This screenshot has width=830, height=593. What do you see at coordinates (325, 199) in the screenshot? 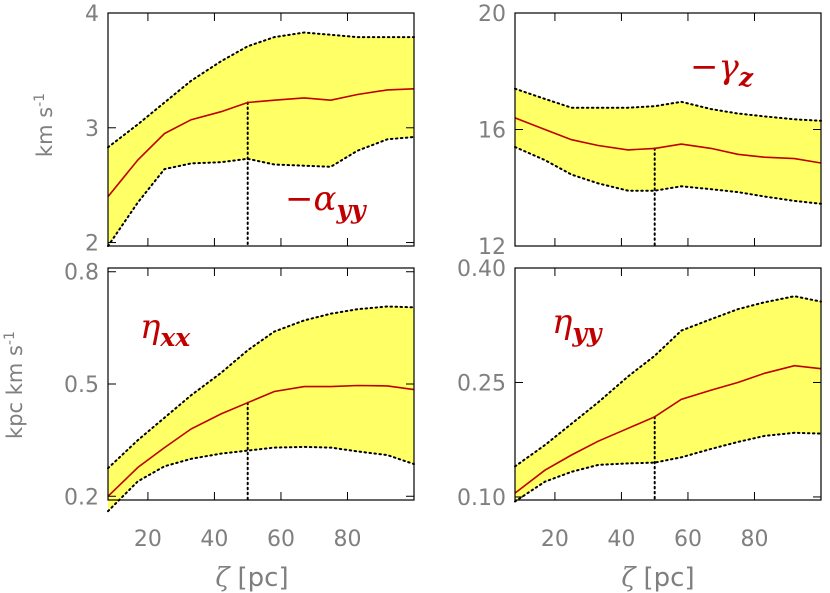
I see `label-symbol: α` at bounding box center [325, 199].